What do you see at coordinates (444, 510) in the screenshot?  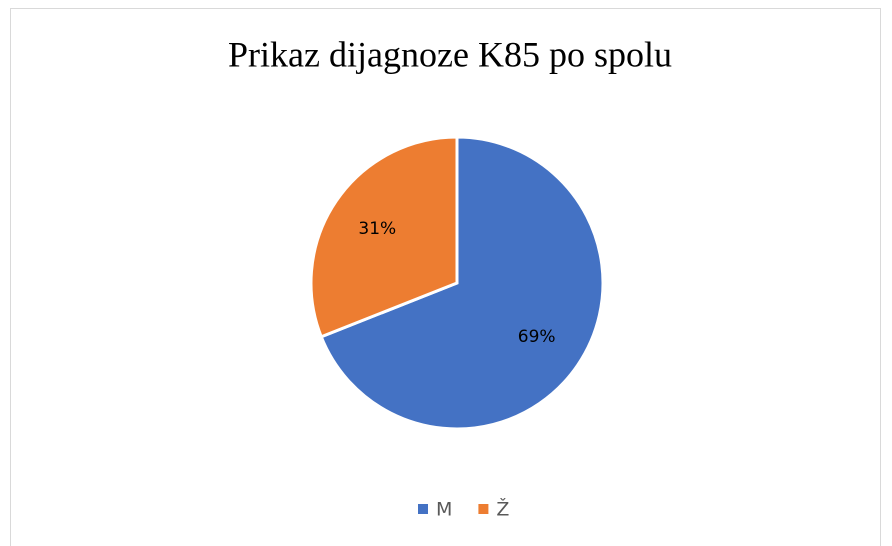 I see `legend-label: M` at bounding box center [444, 510].